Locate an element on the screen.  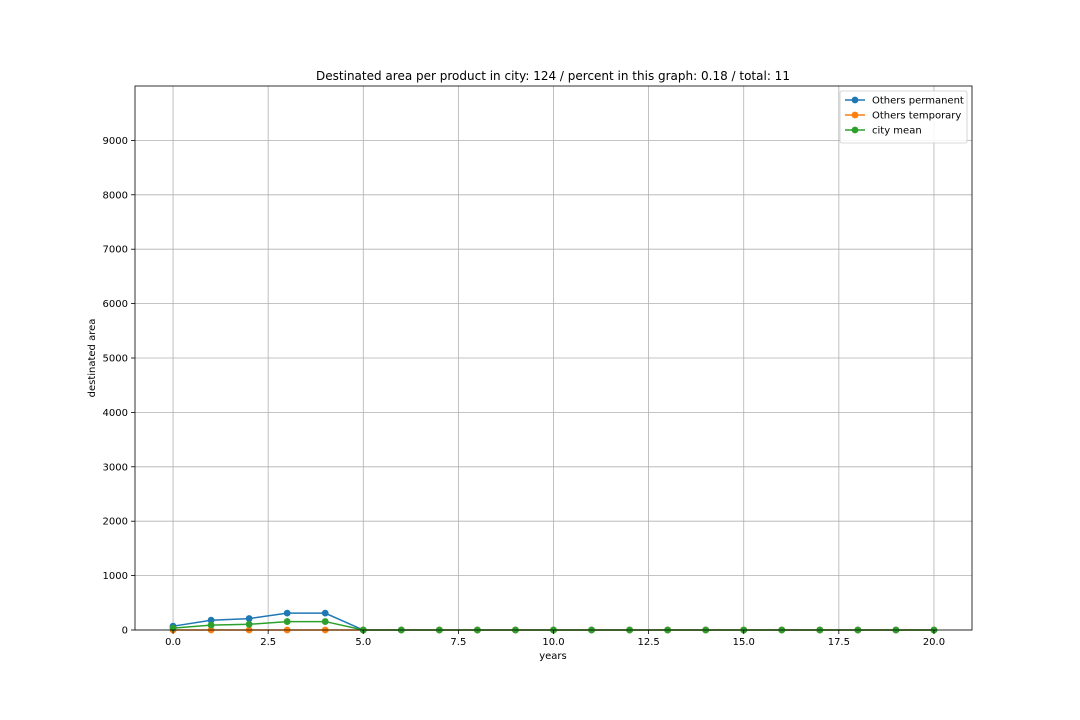
legend-label: Others permanent is located at coordinates (918, 101).